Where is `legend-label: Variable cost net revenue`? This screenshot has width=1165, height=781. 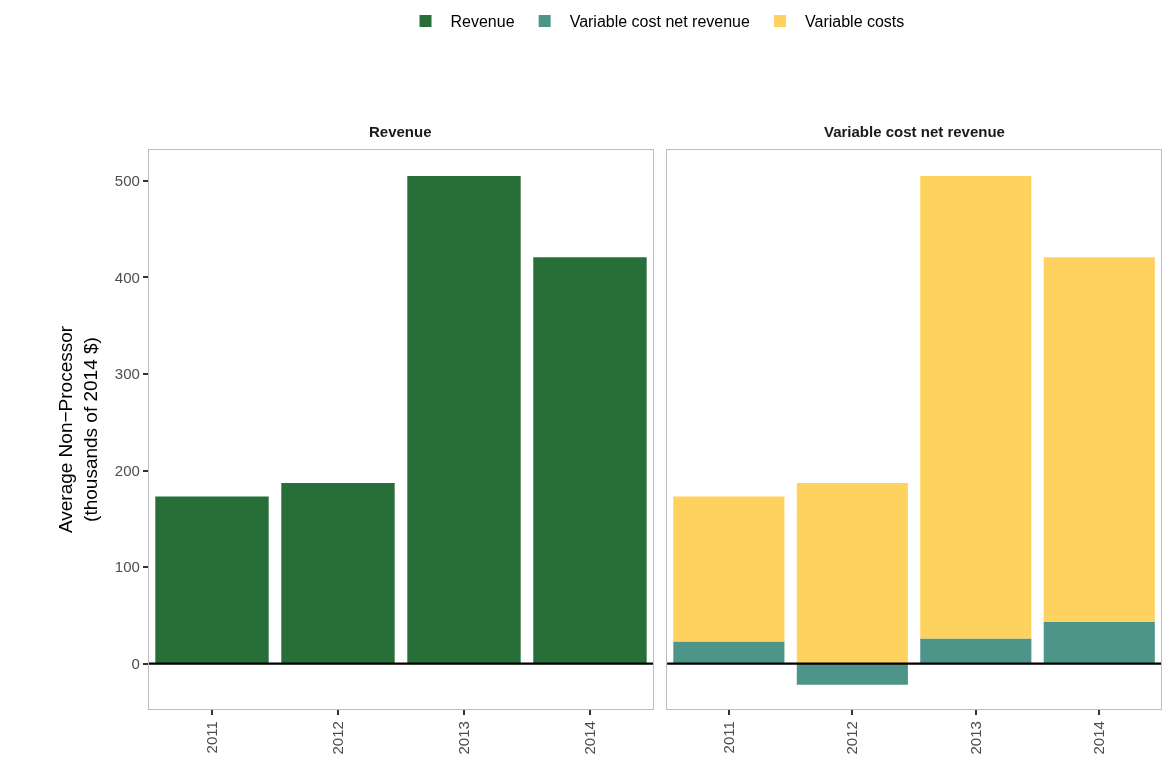 legend-label: Variable cost net revenue is located at coordinates (660, 22).